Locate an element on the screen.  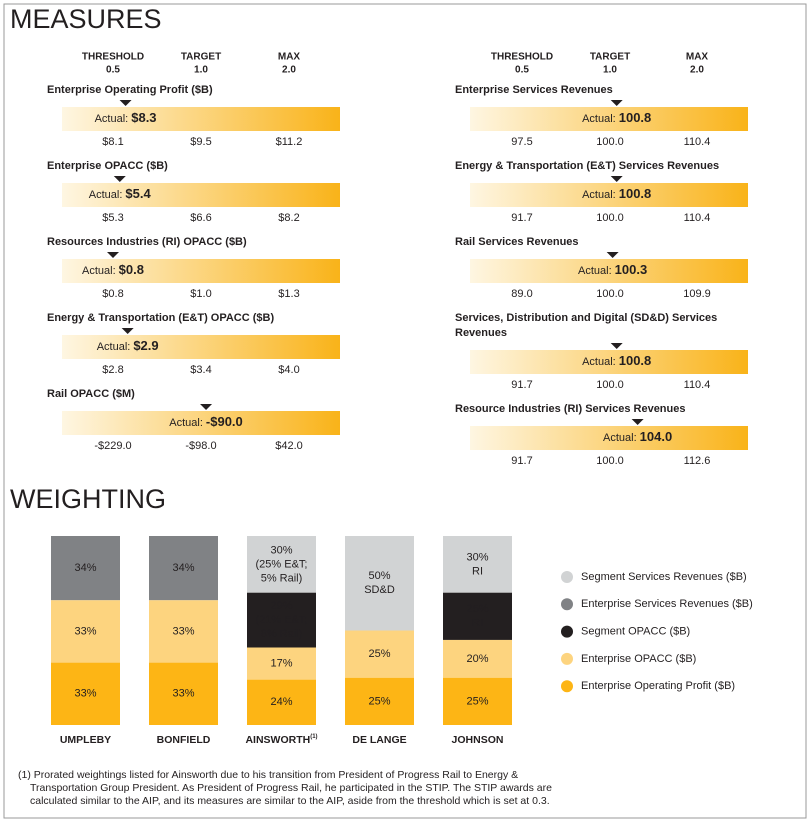
tick-value: 89.0 is located at coordinates (521, 294).